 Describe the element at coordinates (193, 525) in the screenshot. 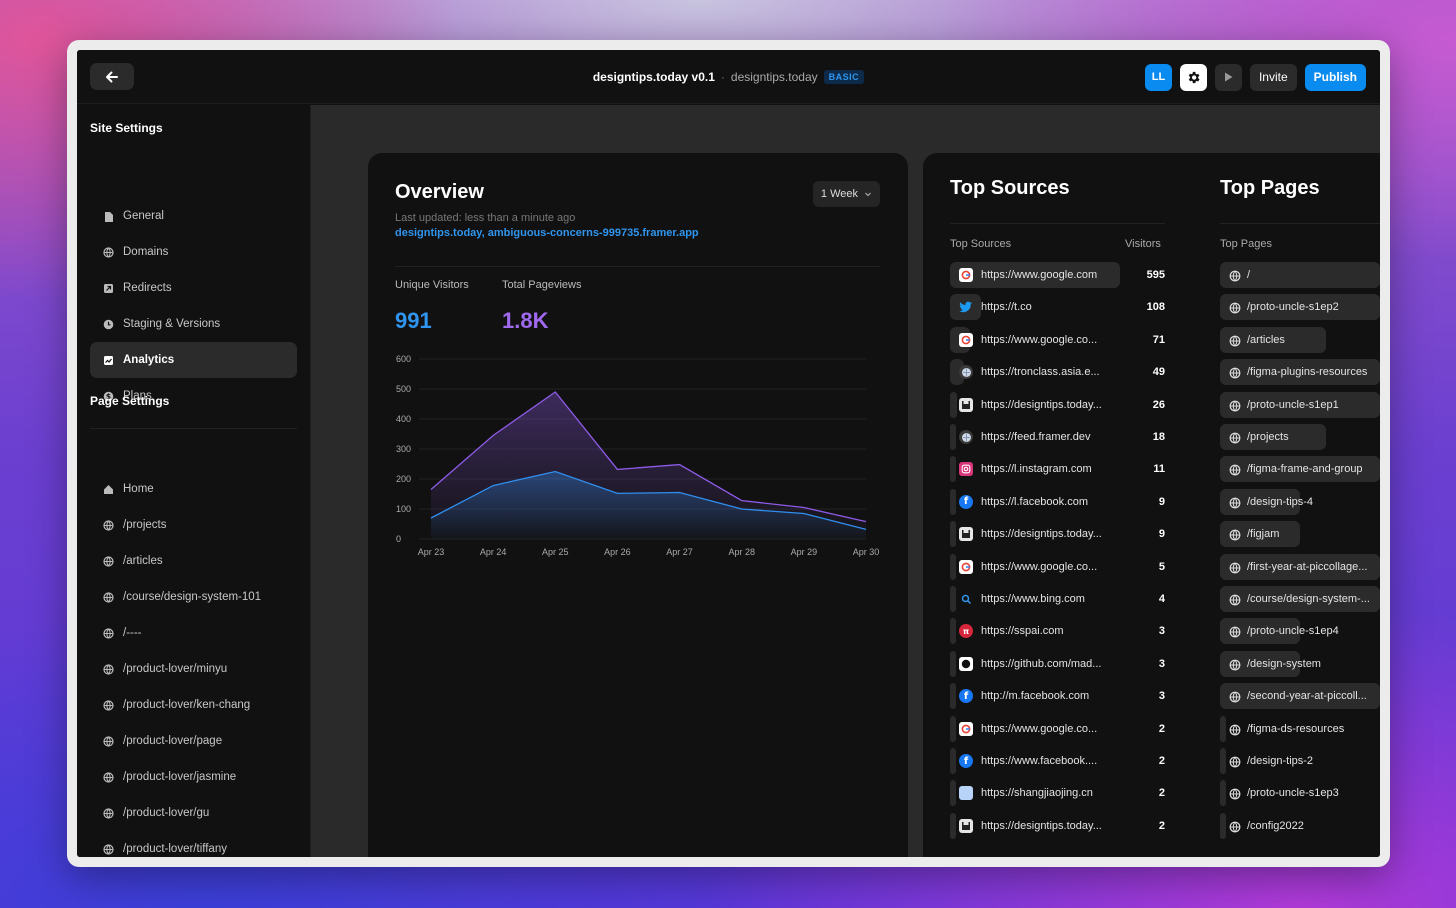

I see `sidebar-item-projects: /projects` at that location.